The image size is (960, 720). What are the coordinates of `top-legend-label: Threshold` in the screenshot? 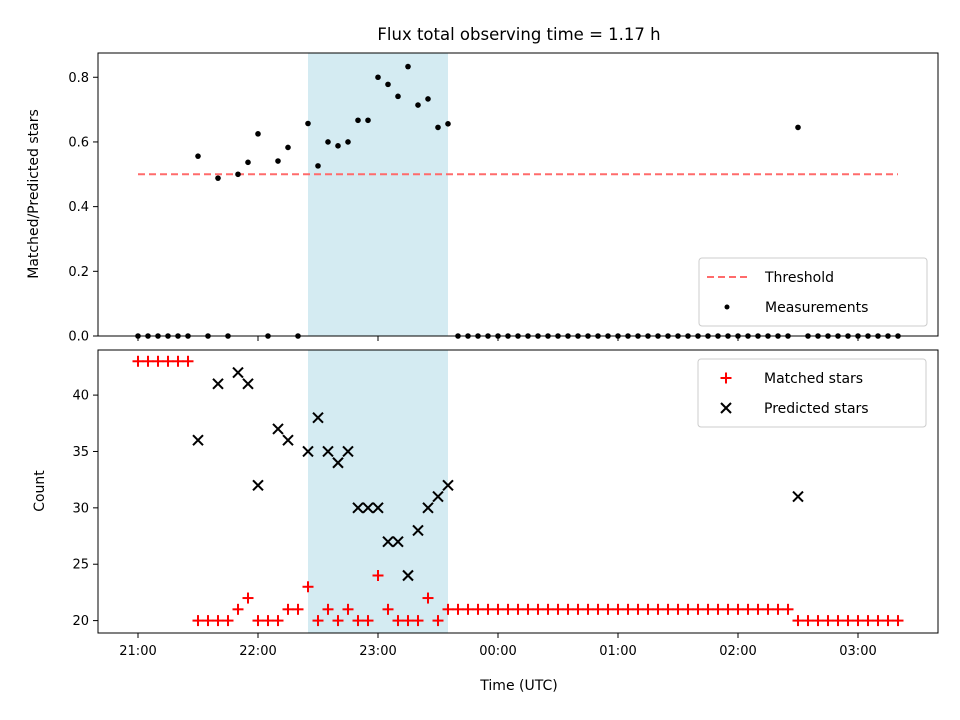 It's located at (799, 278).